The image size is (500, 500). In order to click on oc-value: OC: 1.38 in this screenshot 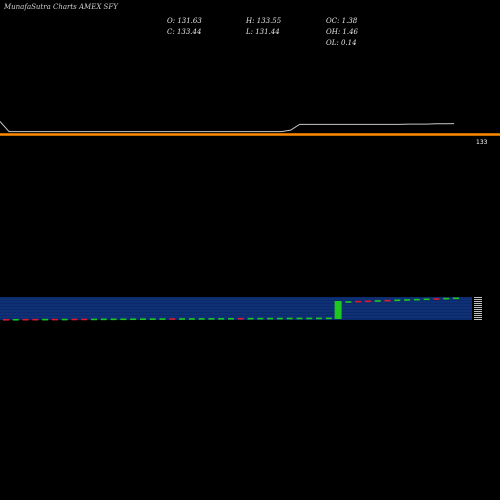, I will do `click(342, 21)`.